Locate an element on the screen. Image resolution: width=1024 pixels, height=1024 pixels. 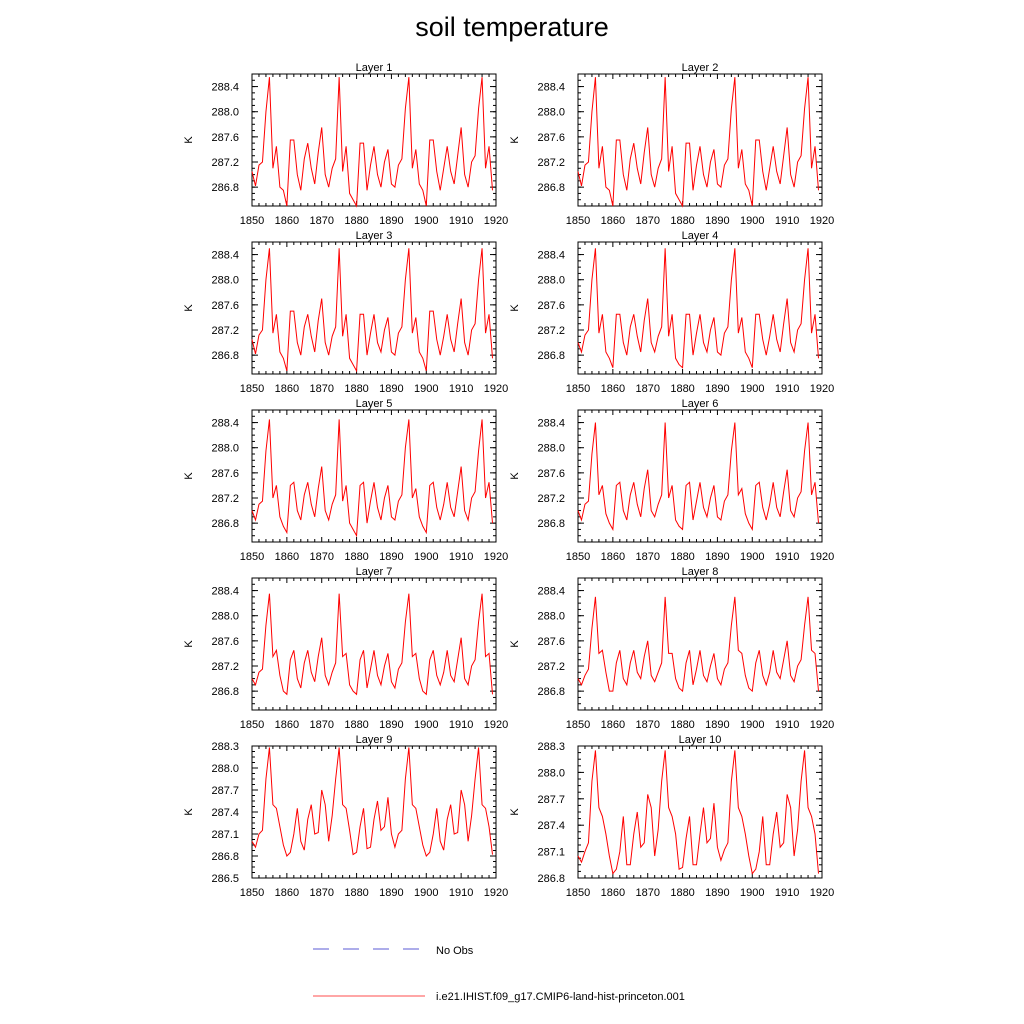
panel-title: Layer 1 is located at coordinates (374, 68).